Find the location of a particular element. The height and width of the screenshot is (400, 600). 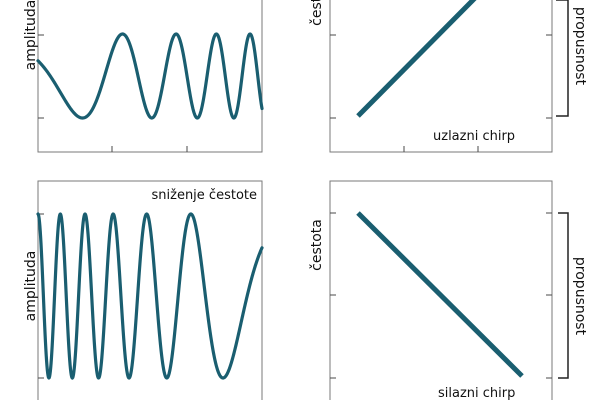

chart-annotation: sniženje čestote is located at coordinates (205, 195).